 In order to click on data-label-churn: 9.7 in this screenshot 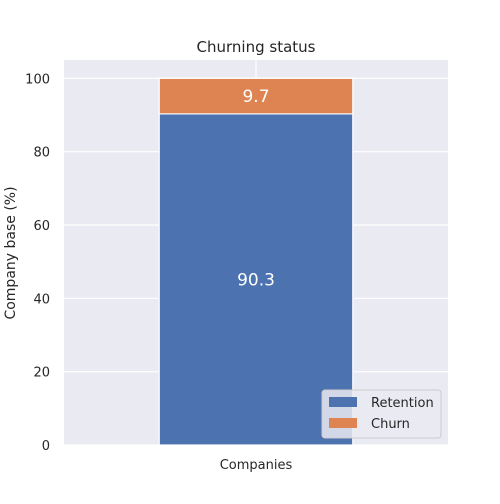, I will do `click(255, 97)`.